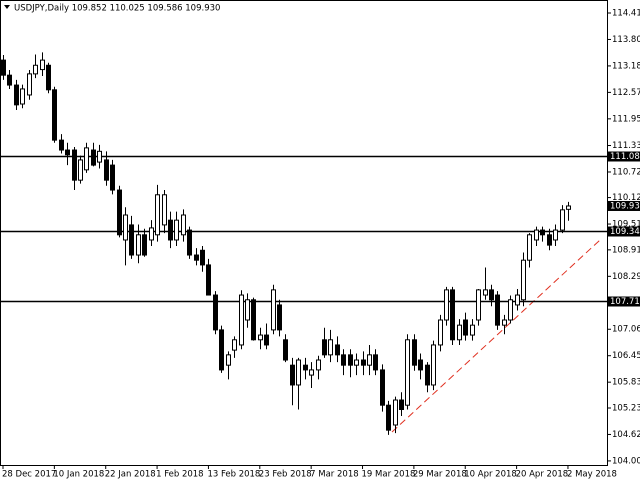 The image size is (640, 480). Describe the element at coordinates (496, 336) in the screenshot. I see `trend-line` at that location.